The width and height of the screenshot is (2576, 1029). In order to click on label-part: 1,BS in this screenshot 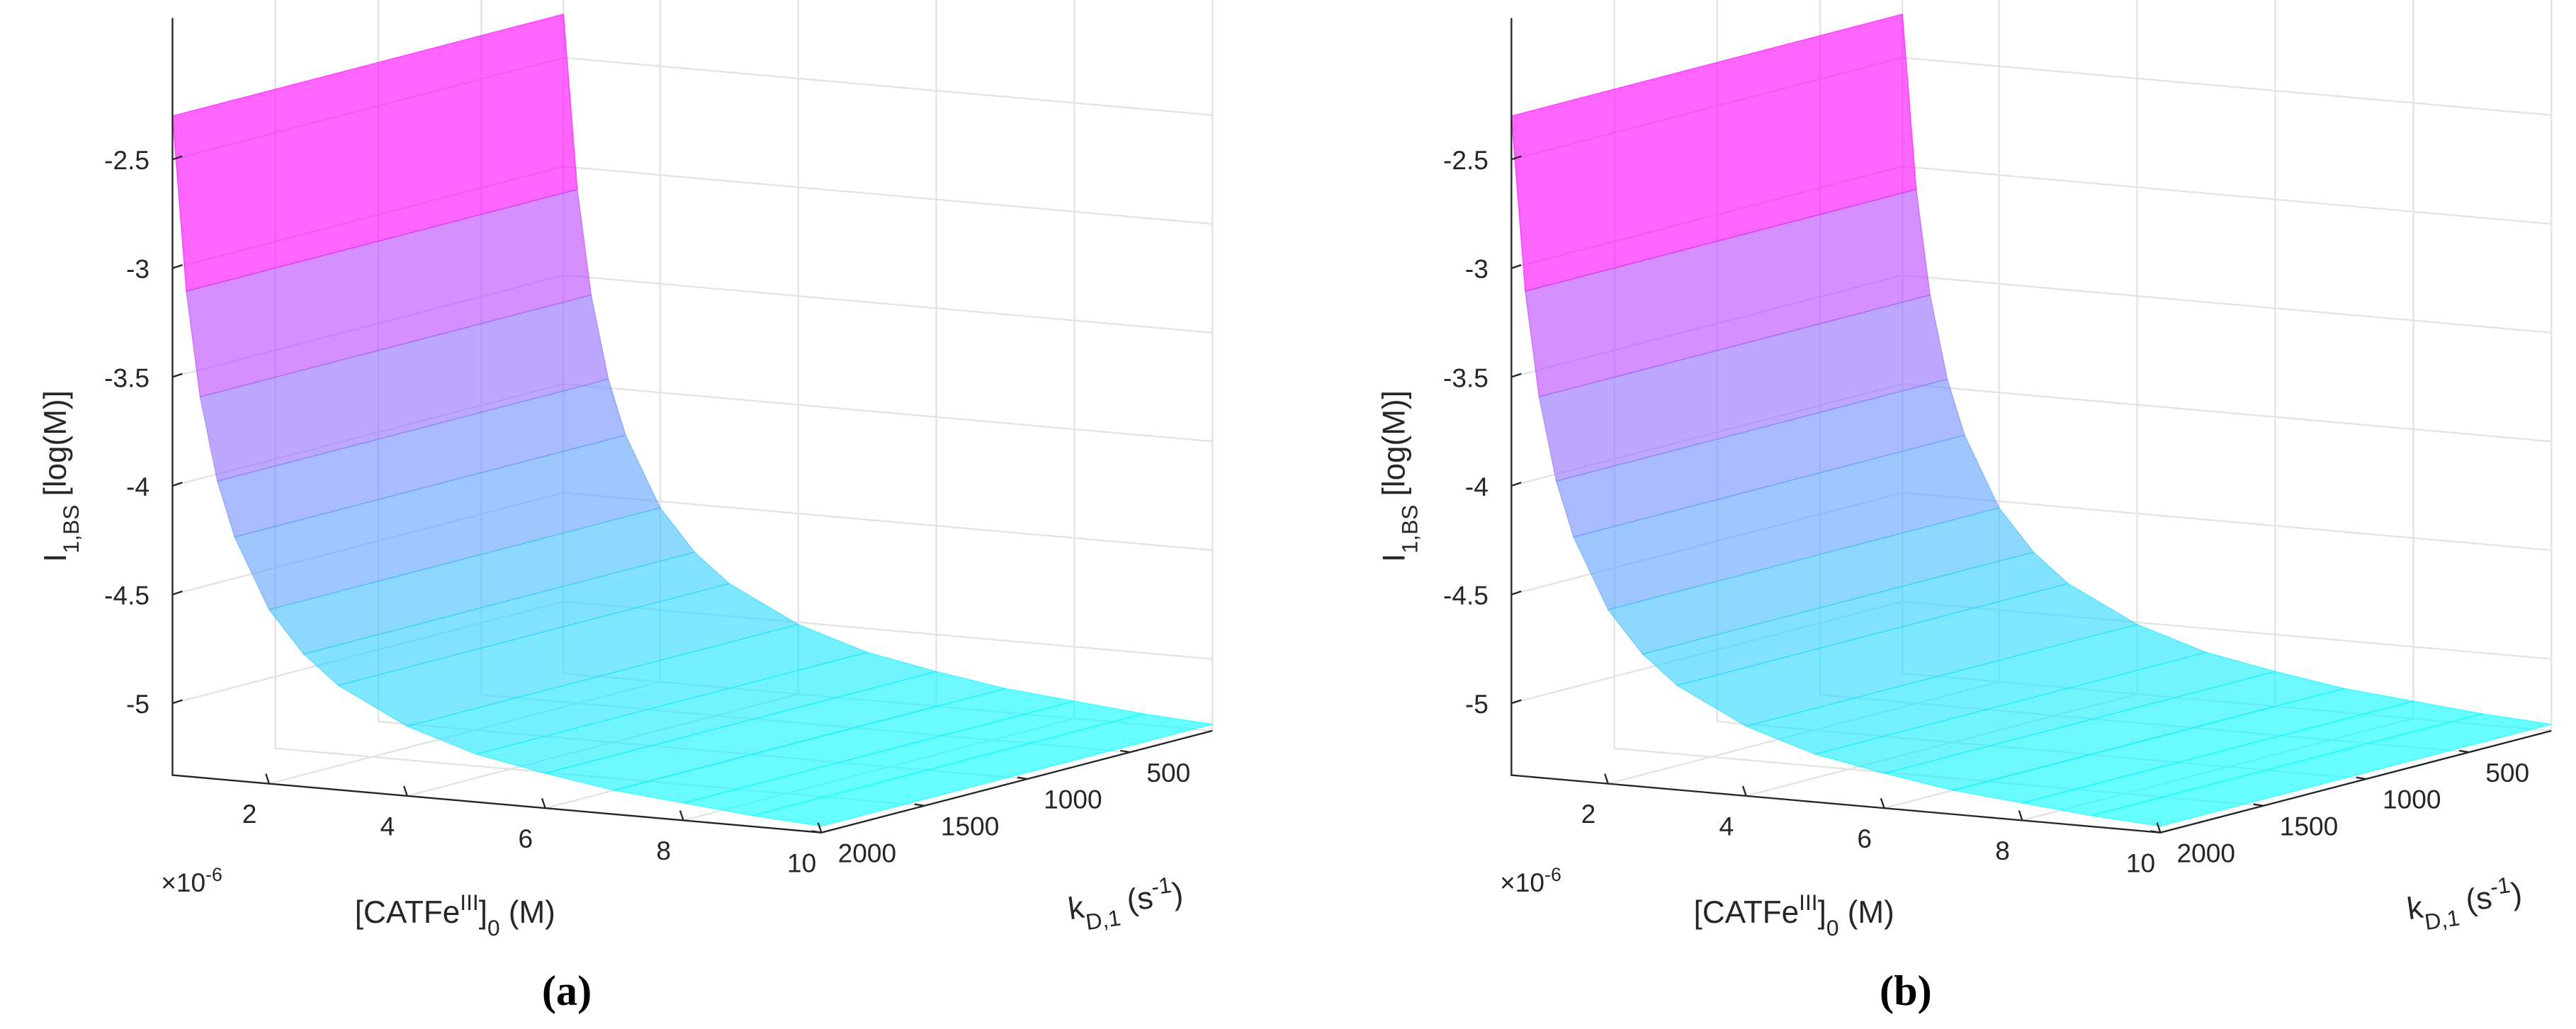, I will do `click(1410, 529)`.